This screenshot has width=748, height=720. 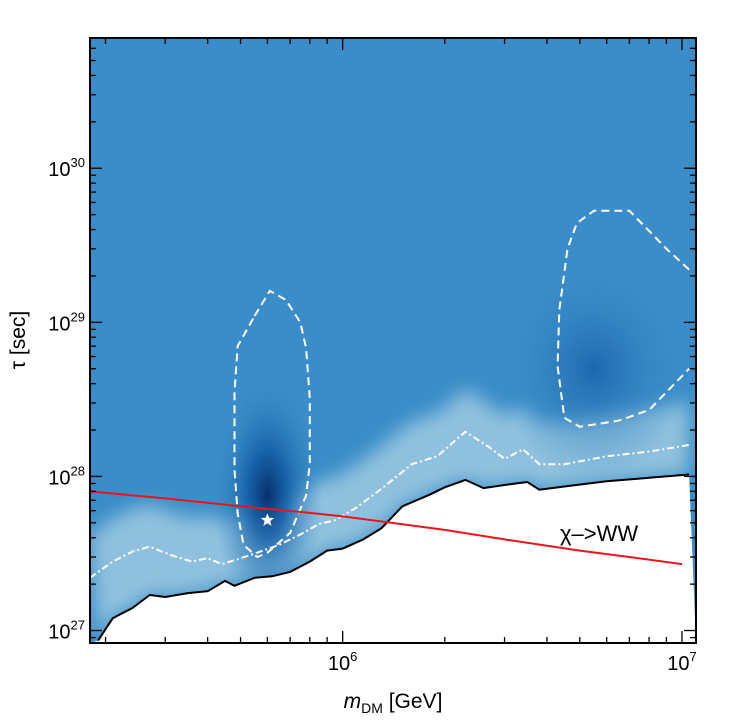 What do you see at coordinates (393, 702) in the screenshot?
I see `x-axis-label: mDM [GeV]` at bounding box center [393, 702].